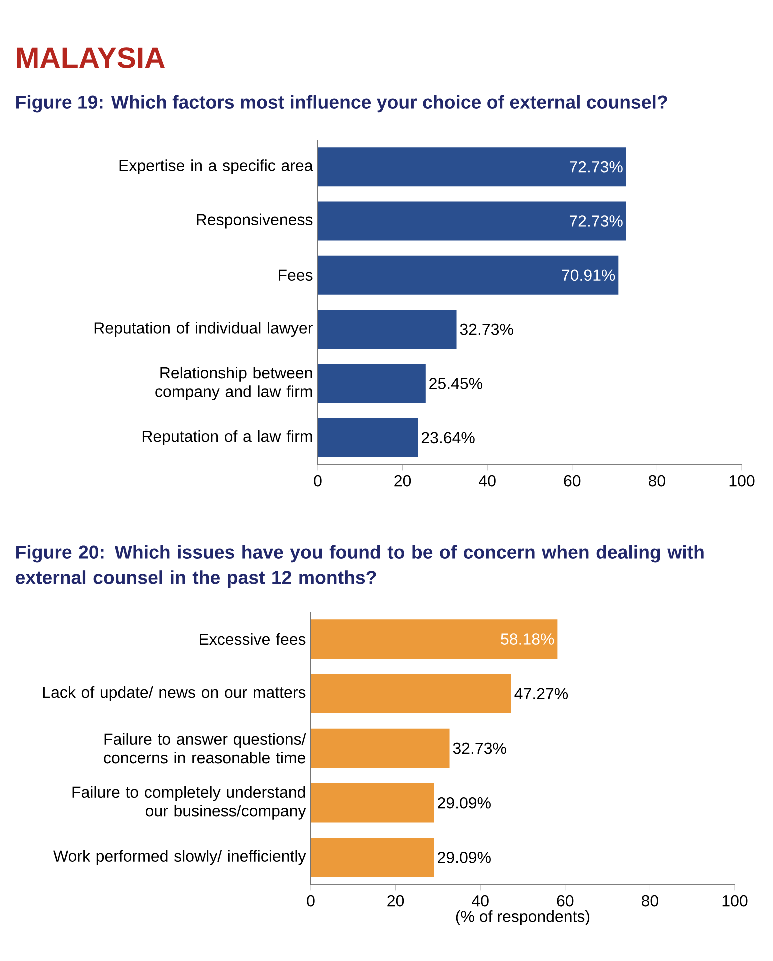  I want to click on chart-title: Figure 20: Which issues have you found to be of concern when dealing with external counsel in the past 12 months?, so click(360, 566).